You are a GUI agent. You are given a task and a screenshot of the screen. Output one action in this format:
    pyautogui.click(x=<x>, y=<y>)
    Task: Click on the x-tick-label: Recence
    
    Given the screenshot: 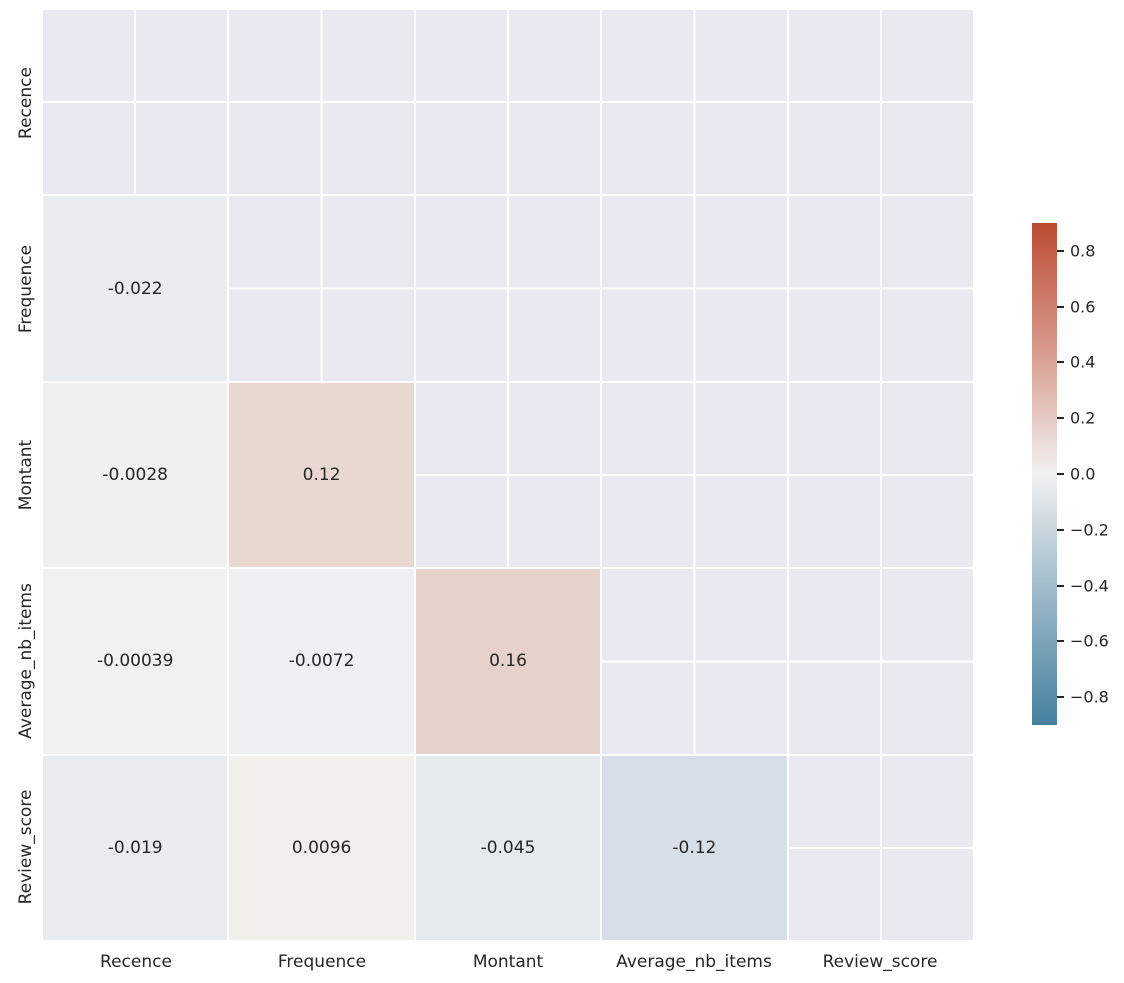 What is the action you would take?
    pyautogui.click(x=136, y=962)
    